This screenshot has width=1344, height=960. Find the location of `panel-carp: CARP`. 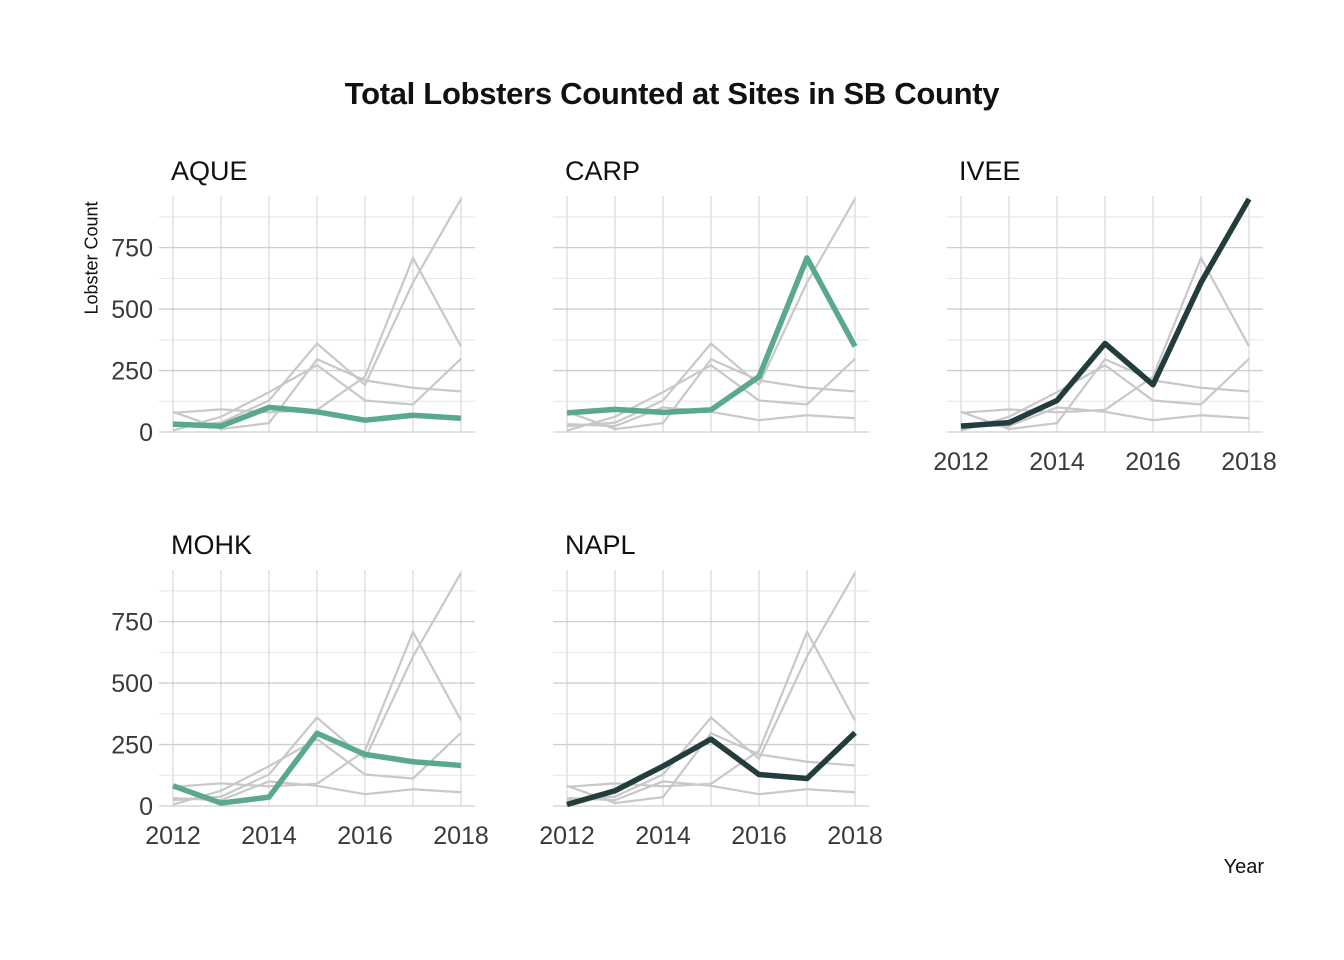

panel-carp: CARP is located at coordinates (711, 294).